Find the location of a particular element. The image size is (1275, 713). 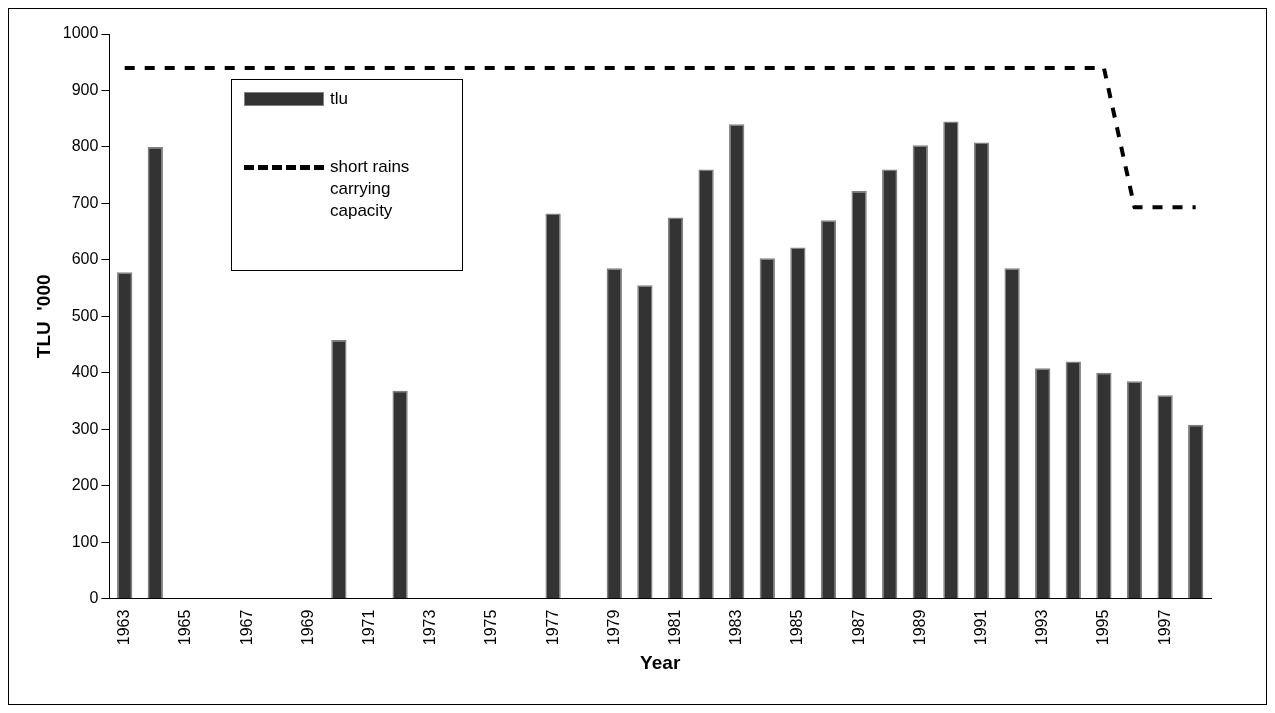

x-tick-label: 1975 is located at coordinates (491, 627).